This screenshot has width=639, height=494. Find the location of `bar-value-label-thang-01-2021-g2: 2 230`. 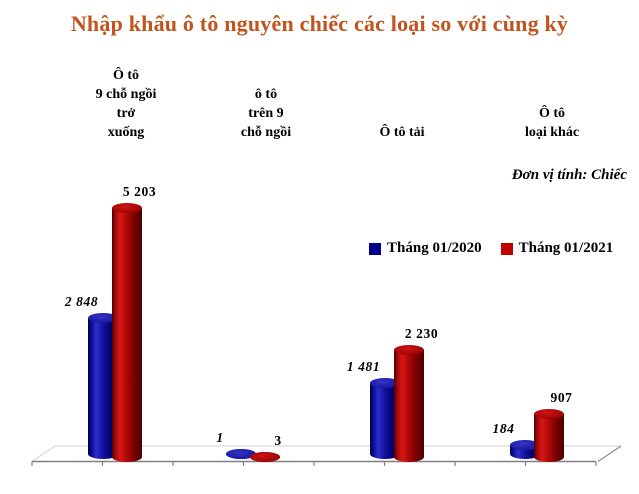

bar-value-label-thang-01-2021-g2: 2 230 is located at coordinates (421, 333).